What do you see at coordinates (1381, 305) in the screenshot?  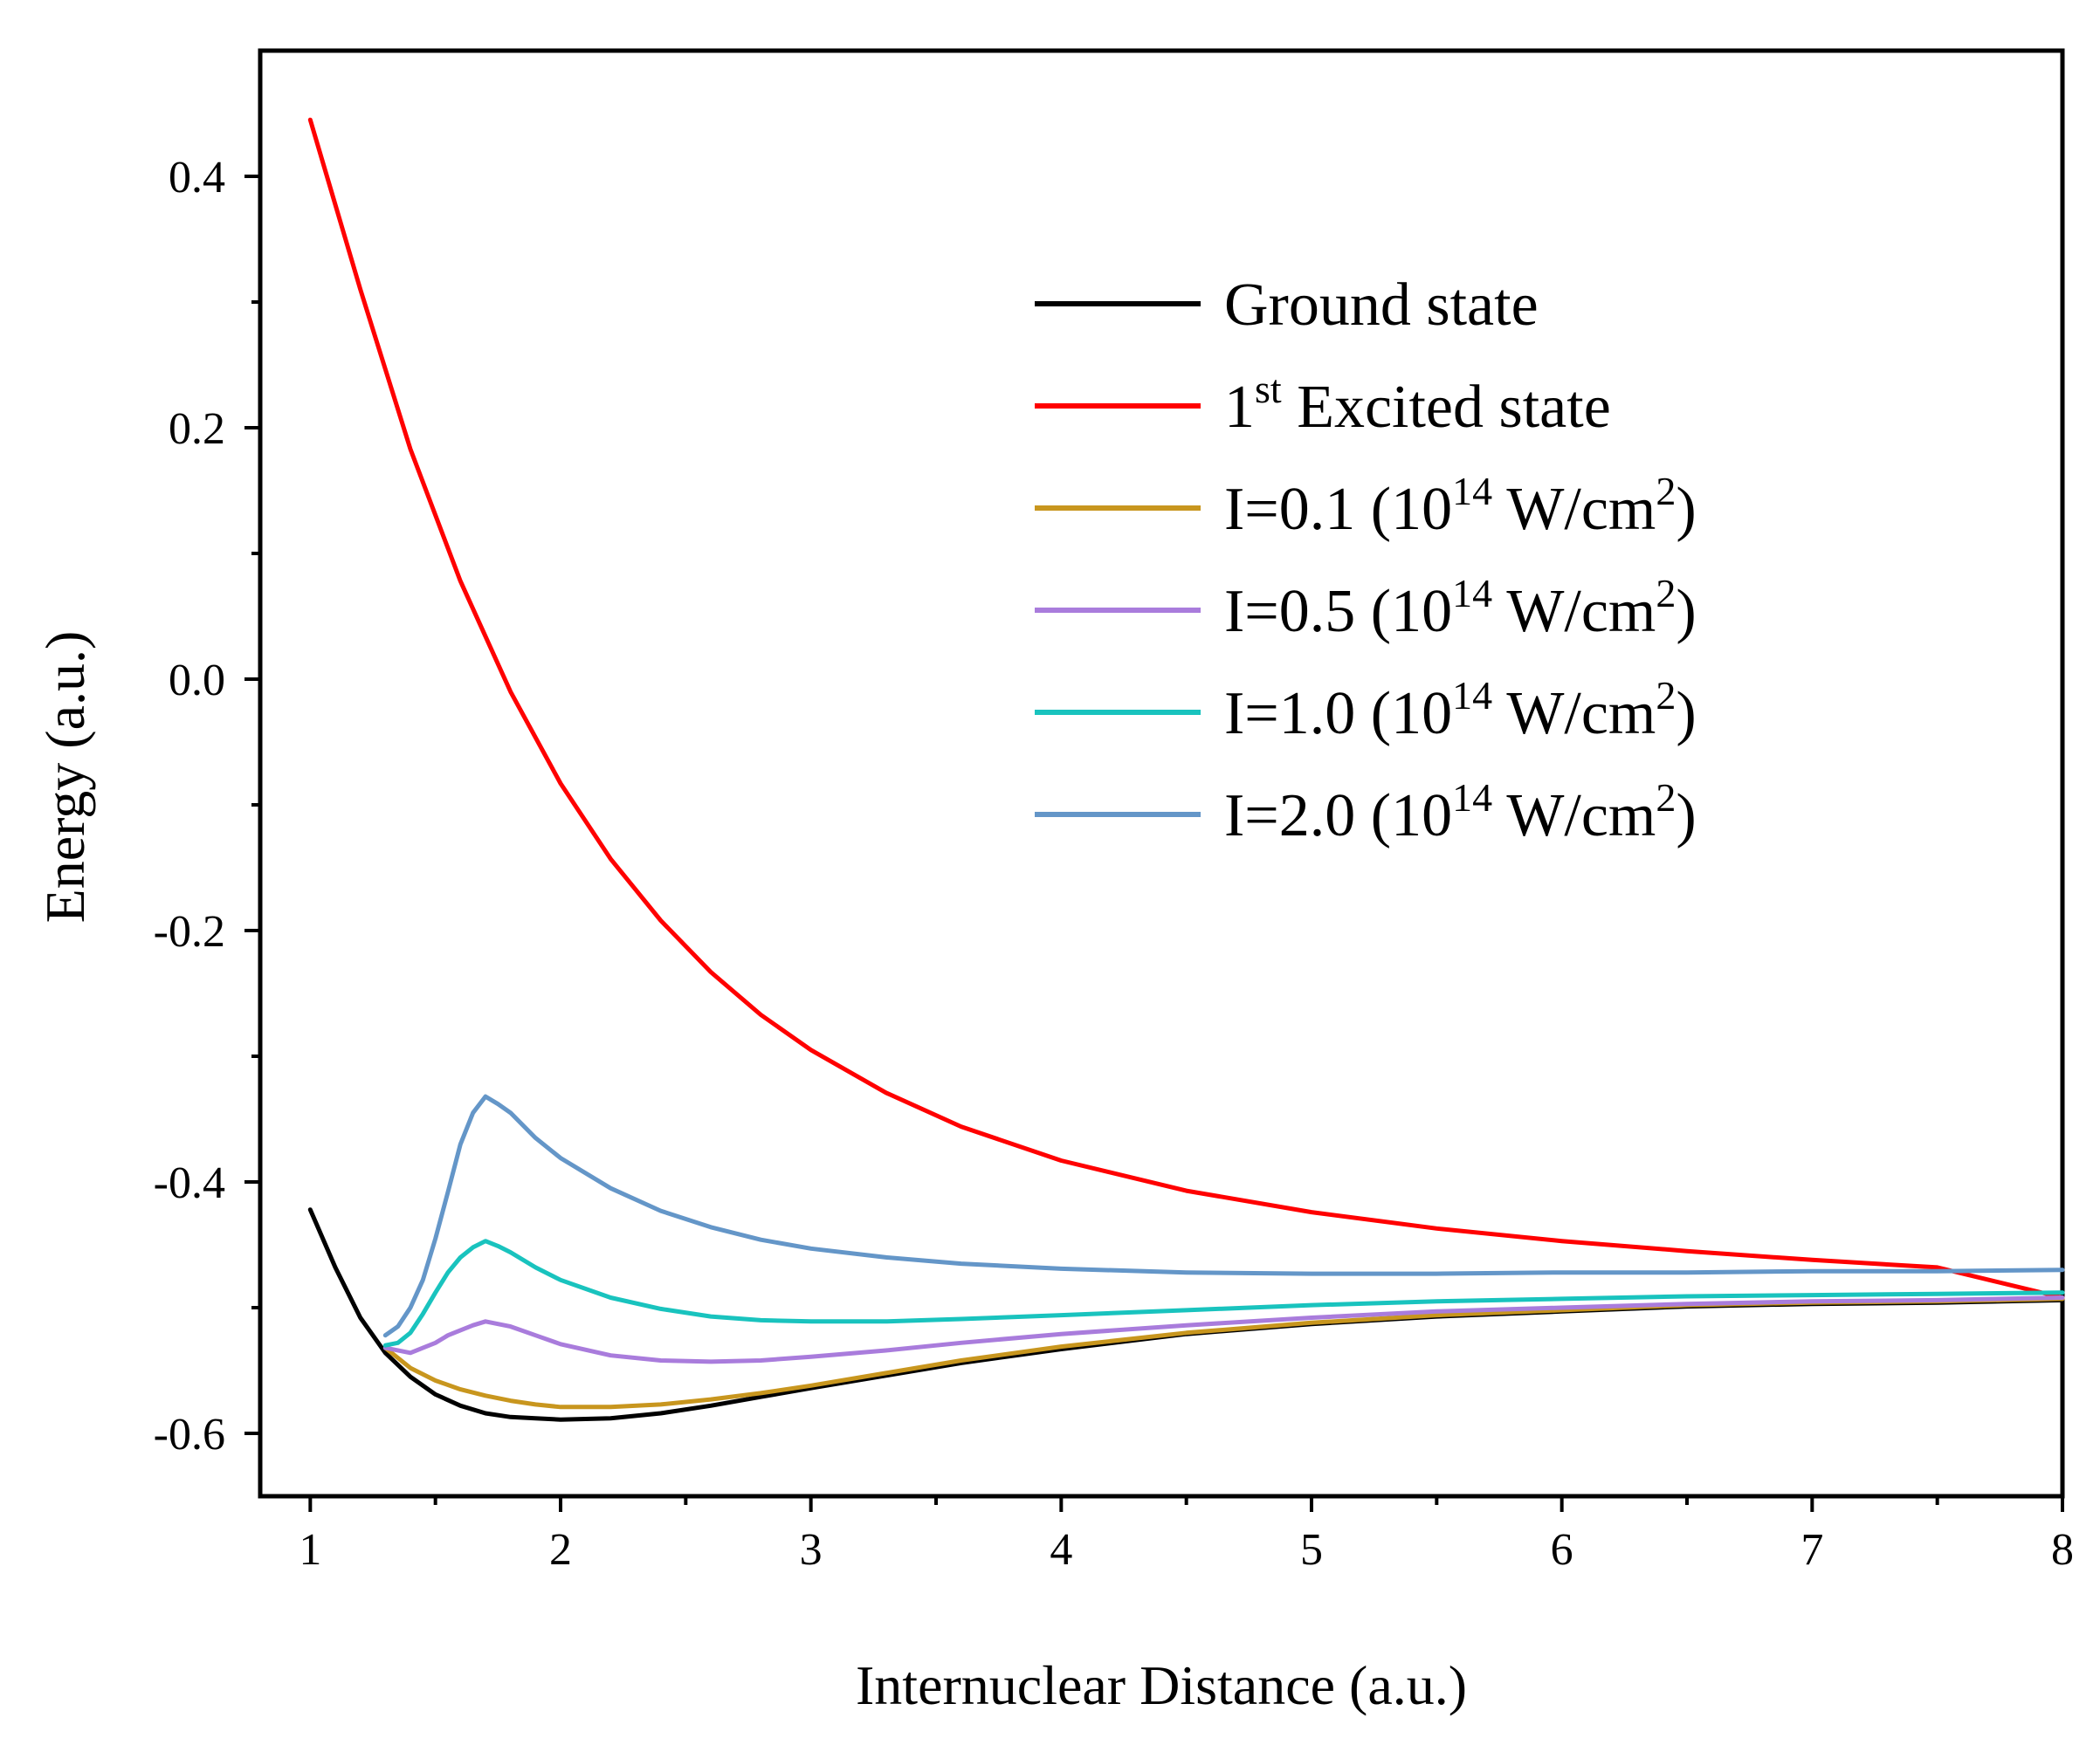 I see `legend-label-1: Ground state` at bounding box center [1381, 305].